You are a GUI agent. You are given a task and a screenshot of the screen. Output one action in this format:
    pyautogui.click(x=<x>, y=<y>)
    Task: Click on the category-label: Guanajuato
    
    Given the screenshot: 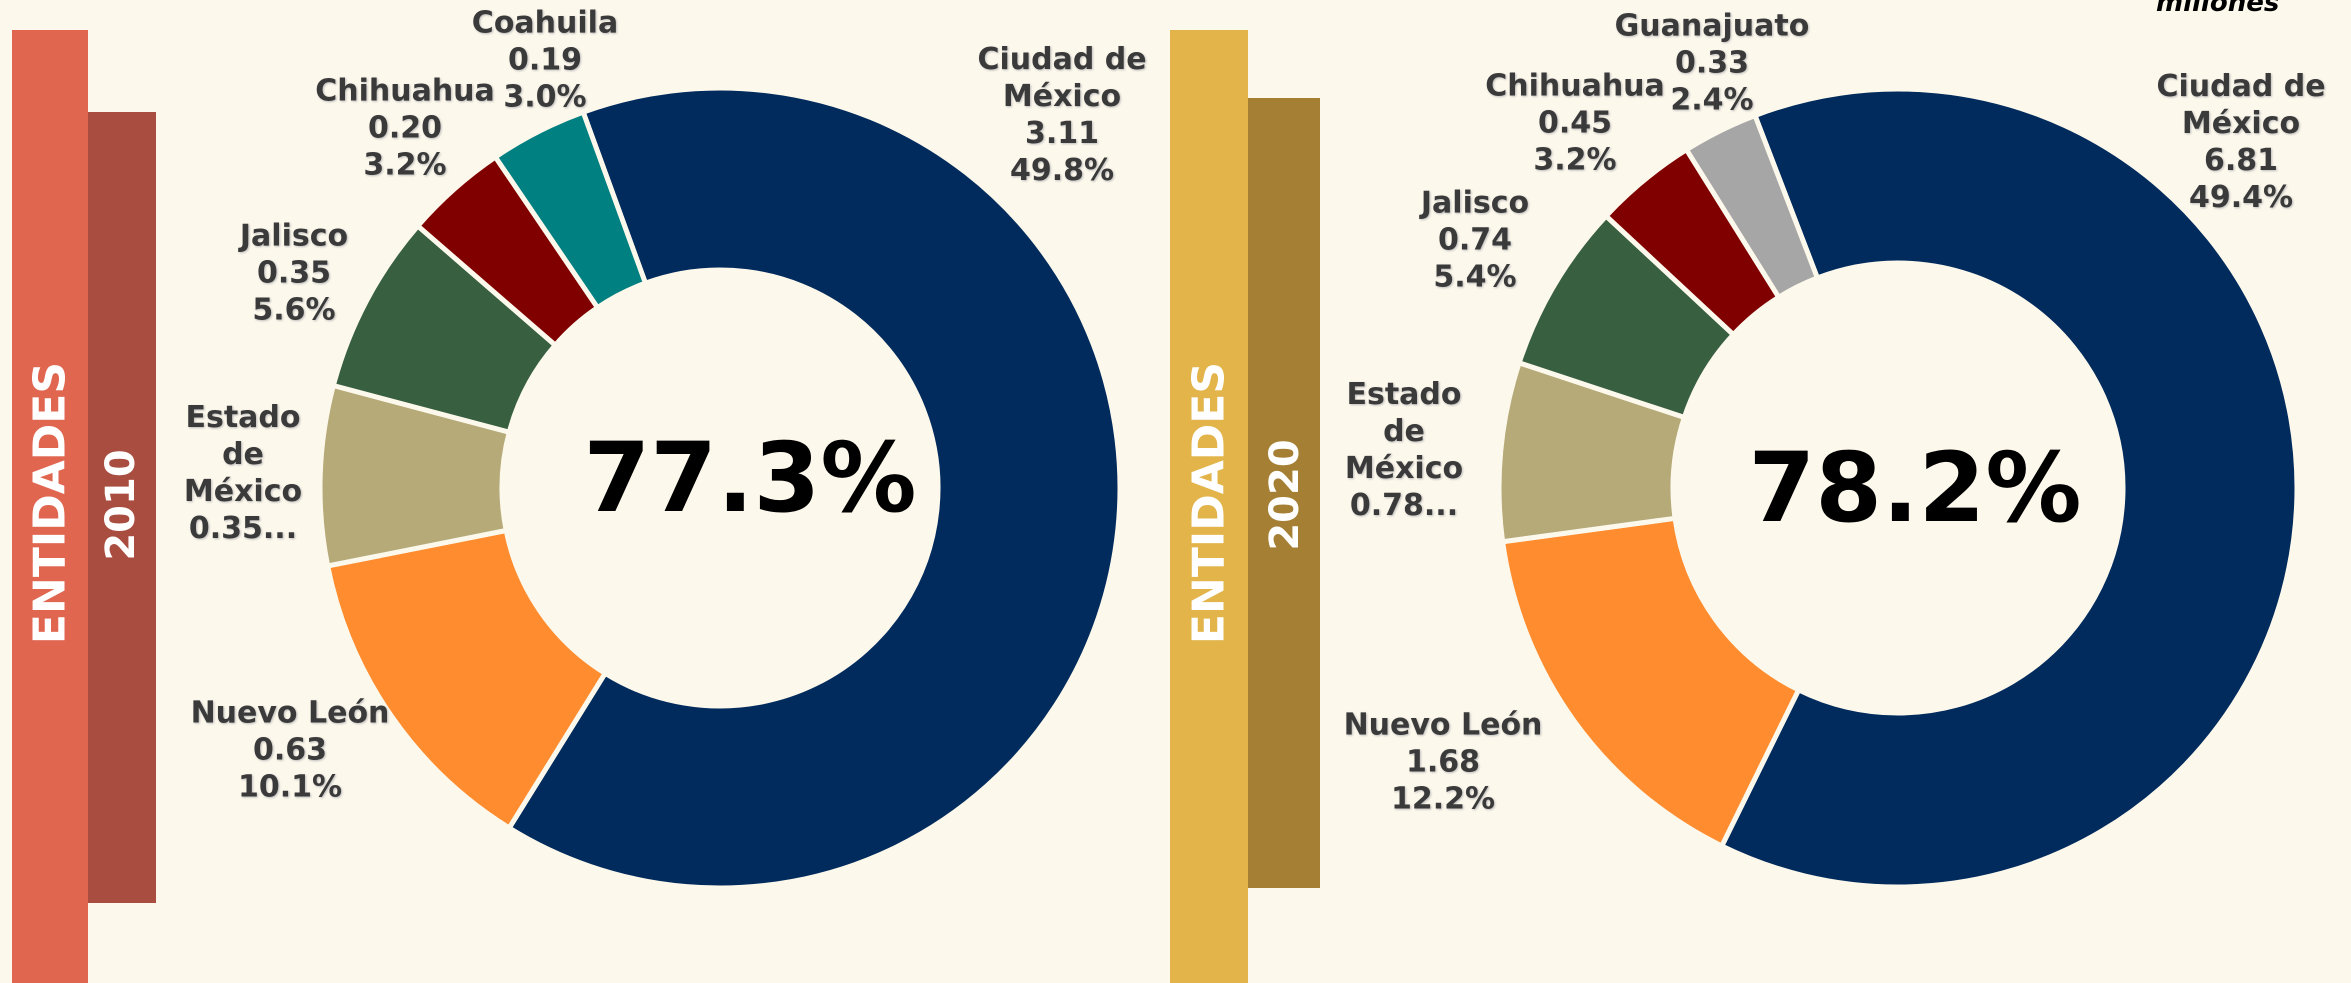 What is the action you would take?
    pyautogui.click(x=1712, y=26)
    